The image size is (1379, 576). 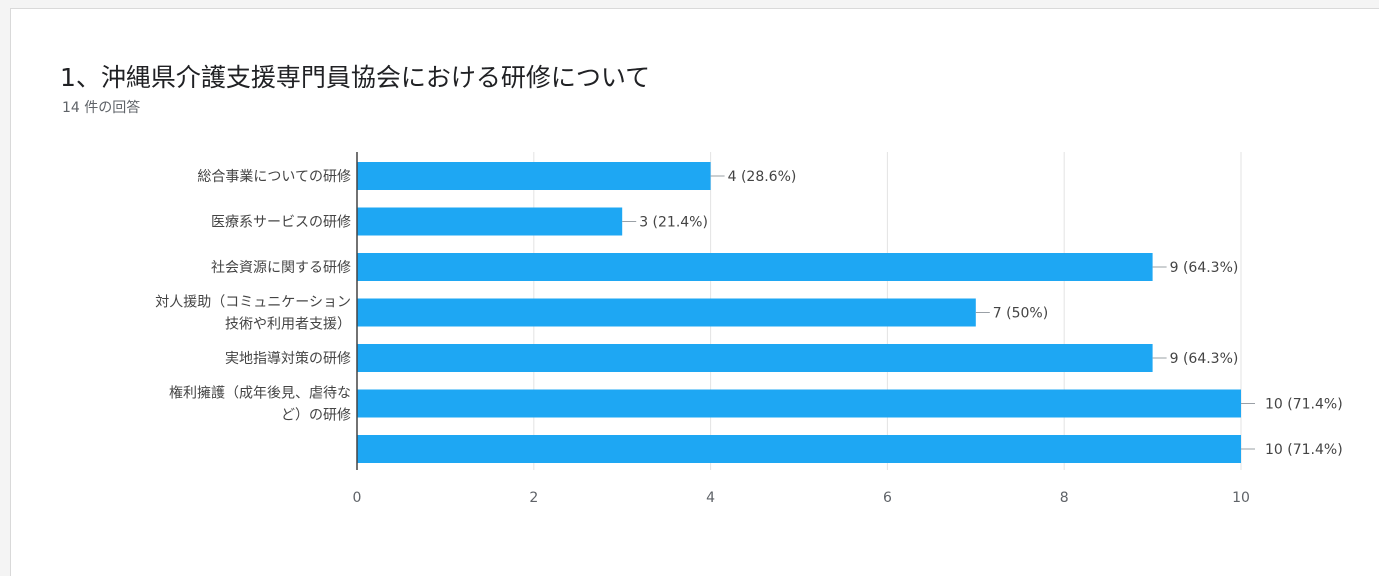 What do you see at coordinates (260, 393) in the screenshot?
I see `category-label: 権利擁護（成年後見、虐待な` at bounding box center [260, 393].